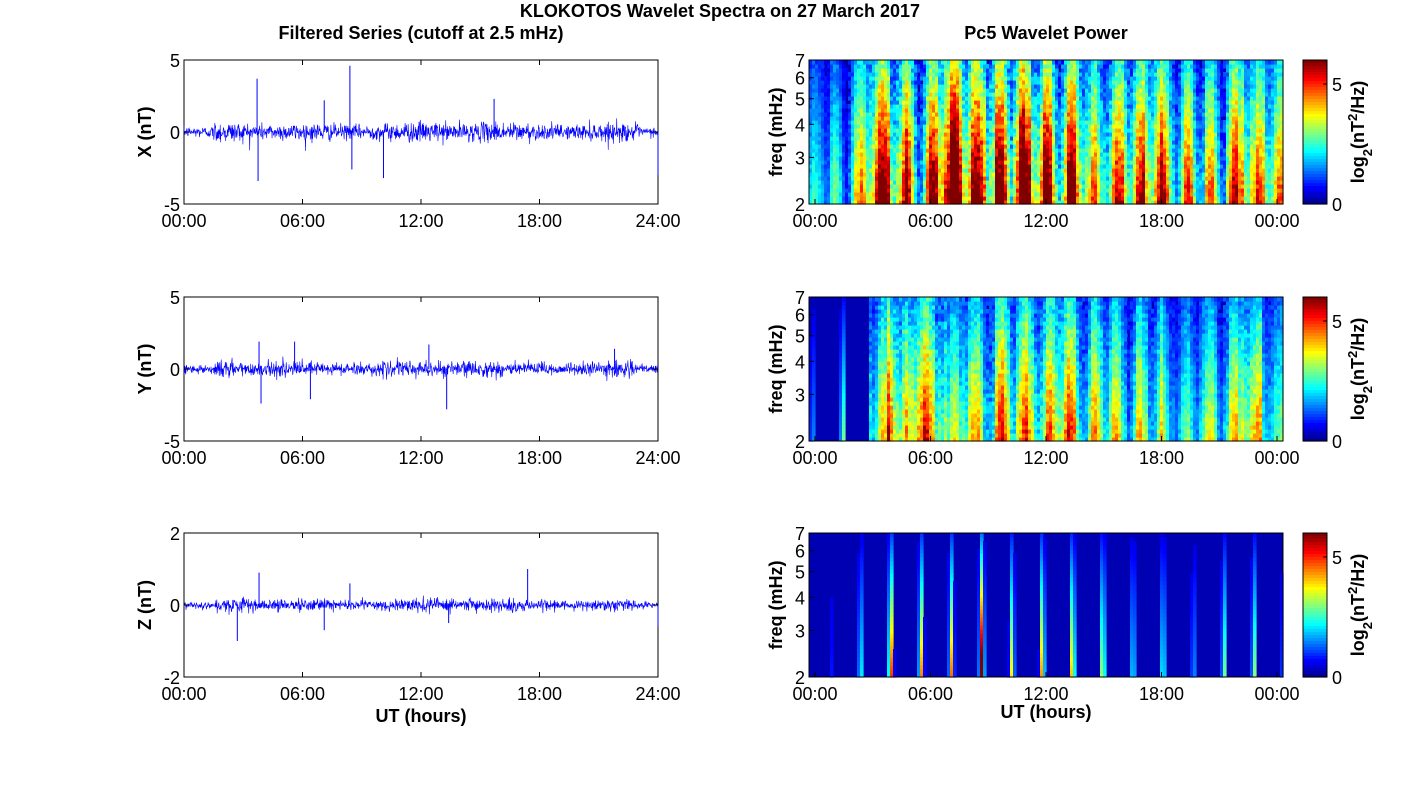  I want to click on x-tick-label: 18:00, so click(539, 221).